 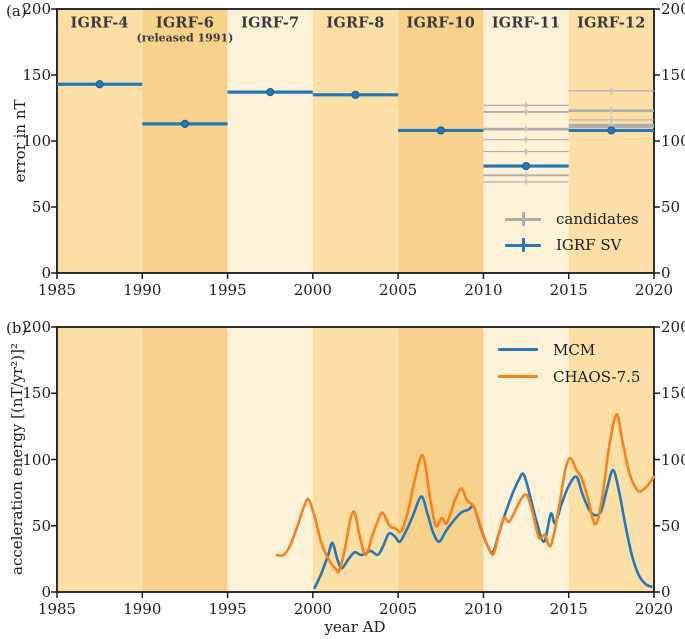 I want to click on y-tick-label-right-b: 50, so click(x=671, y=525).